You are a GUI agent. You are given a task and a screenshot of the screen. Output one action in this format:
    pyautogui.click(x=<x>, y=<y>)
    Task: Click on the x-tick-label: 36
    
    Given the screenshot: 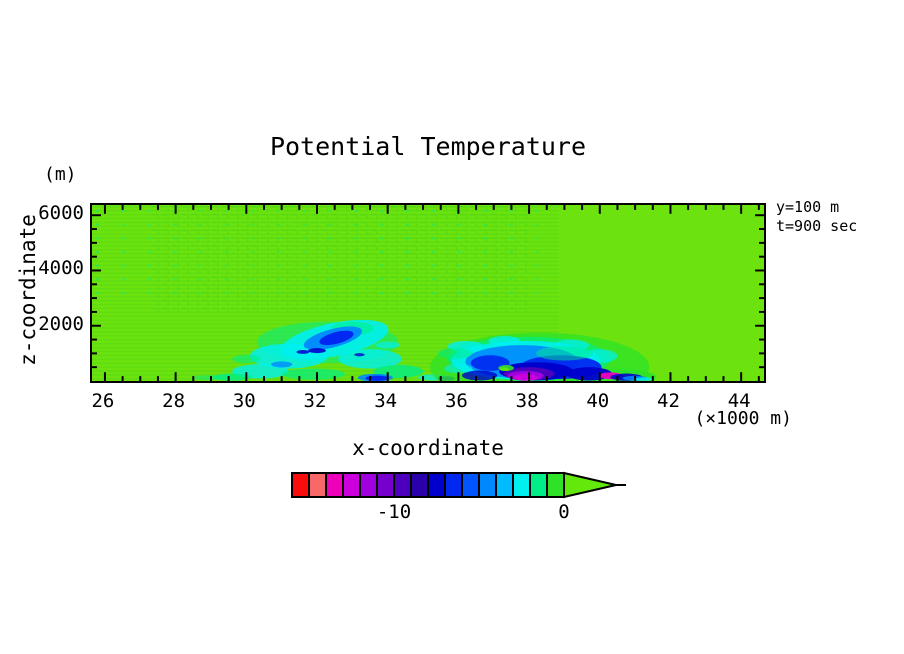 What is the action you would take?
    pyautogui.click(x=456, y=401)
    